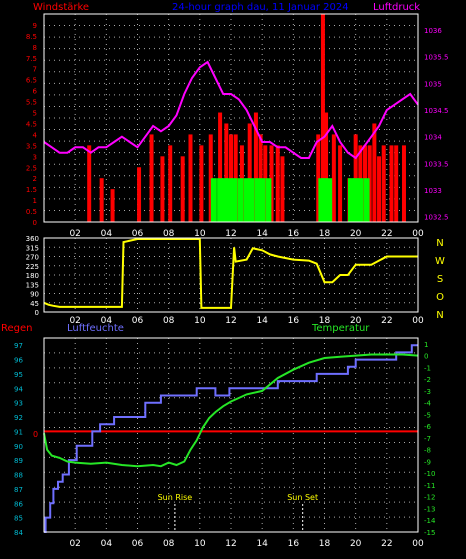  What do you see at coordinates (31, 37) in the screenshot?
I see `wind-tick-label: 8.5` at bounding box center [31, 37].